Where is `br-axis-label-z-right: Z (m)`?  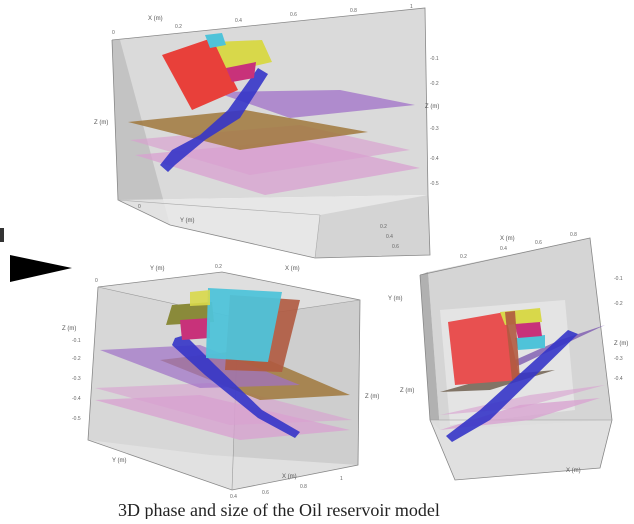 br-axis-label-z-right: Z (m) is located at coordinates (621, 344).